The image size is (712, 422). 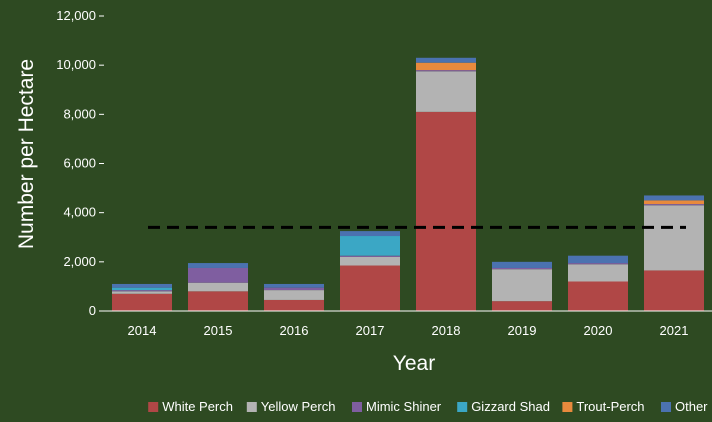 What do you see at coordinates (446, 60) in the screenshot?
I see `bar-segment-other-2018` at bounding box center [446, 60].